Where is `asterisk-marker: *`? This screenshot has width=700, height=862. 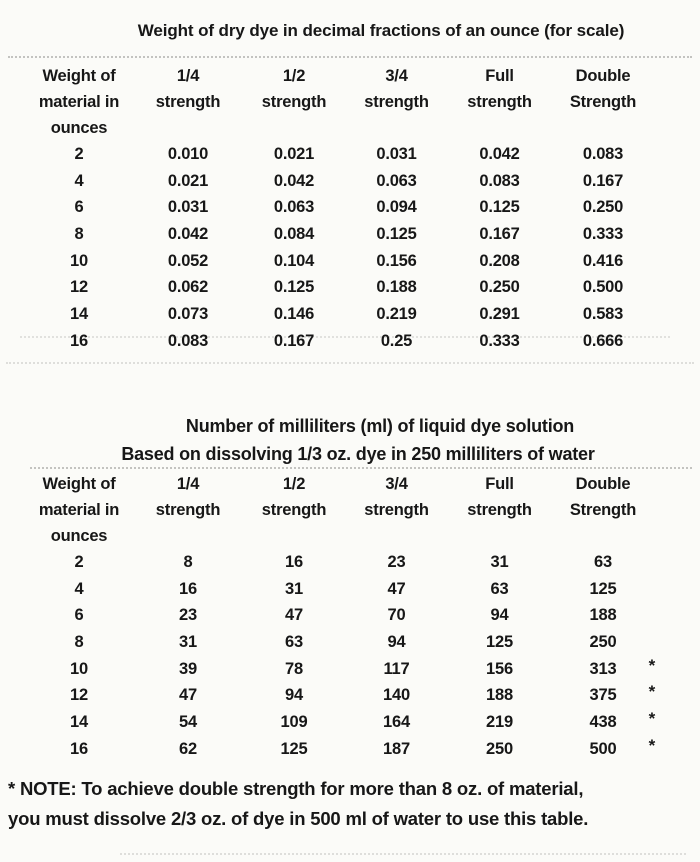
asterisk-marker: * is located at coordinates (652, 692).